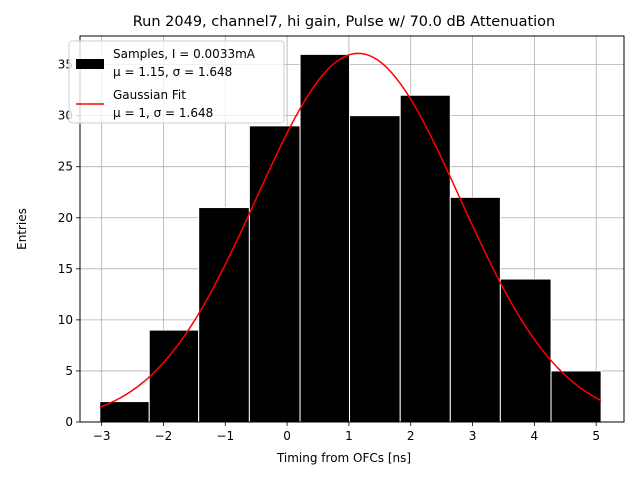 The image size is (640, 480). Describe the element at coordinates (69, 422) in the screenshot. I see `y-tick-label-0: 0` at that location.